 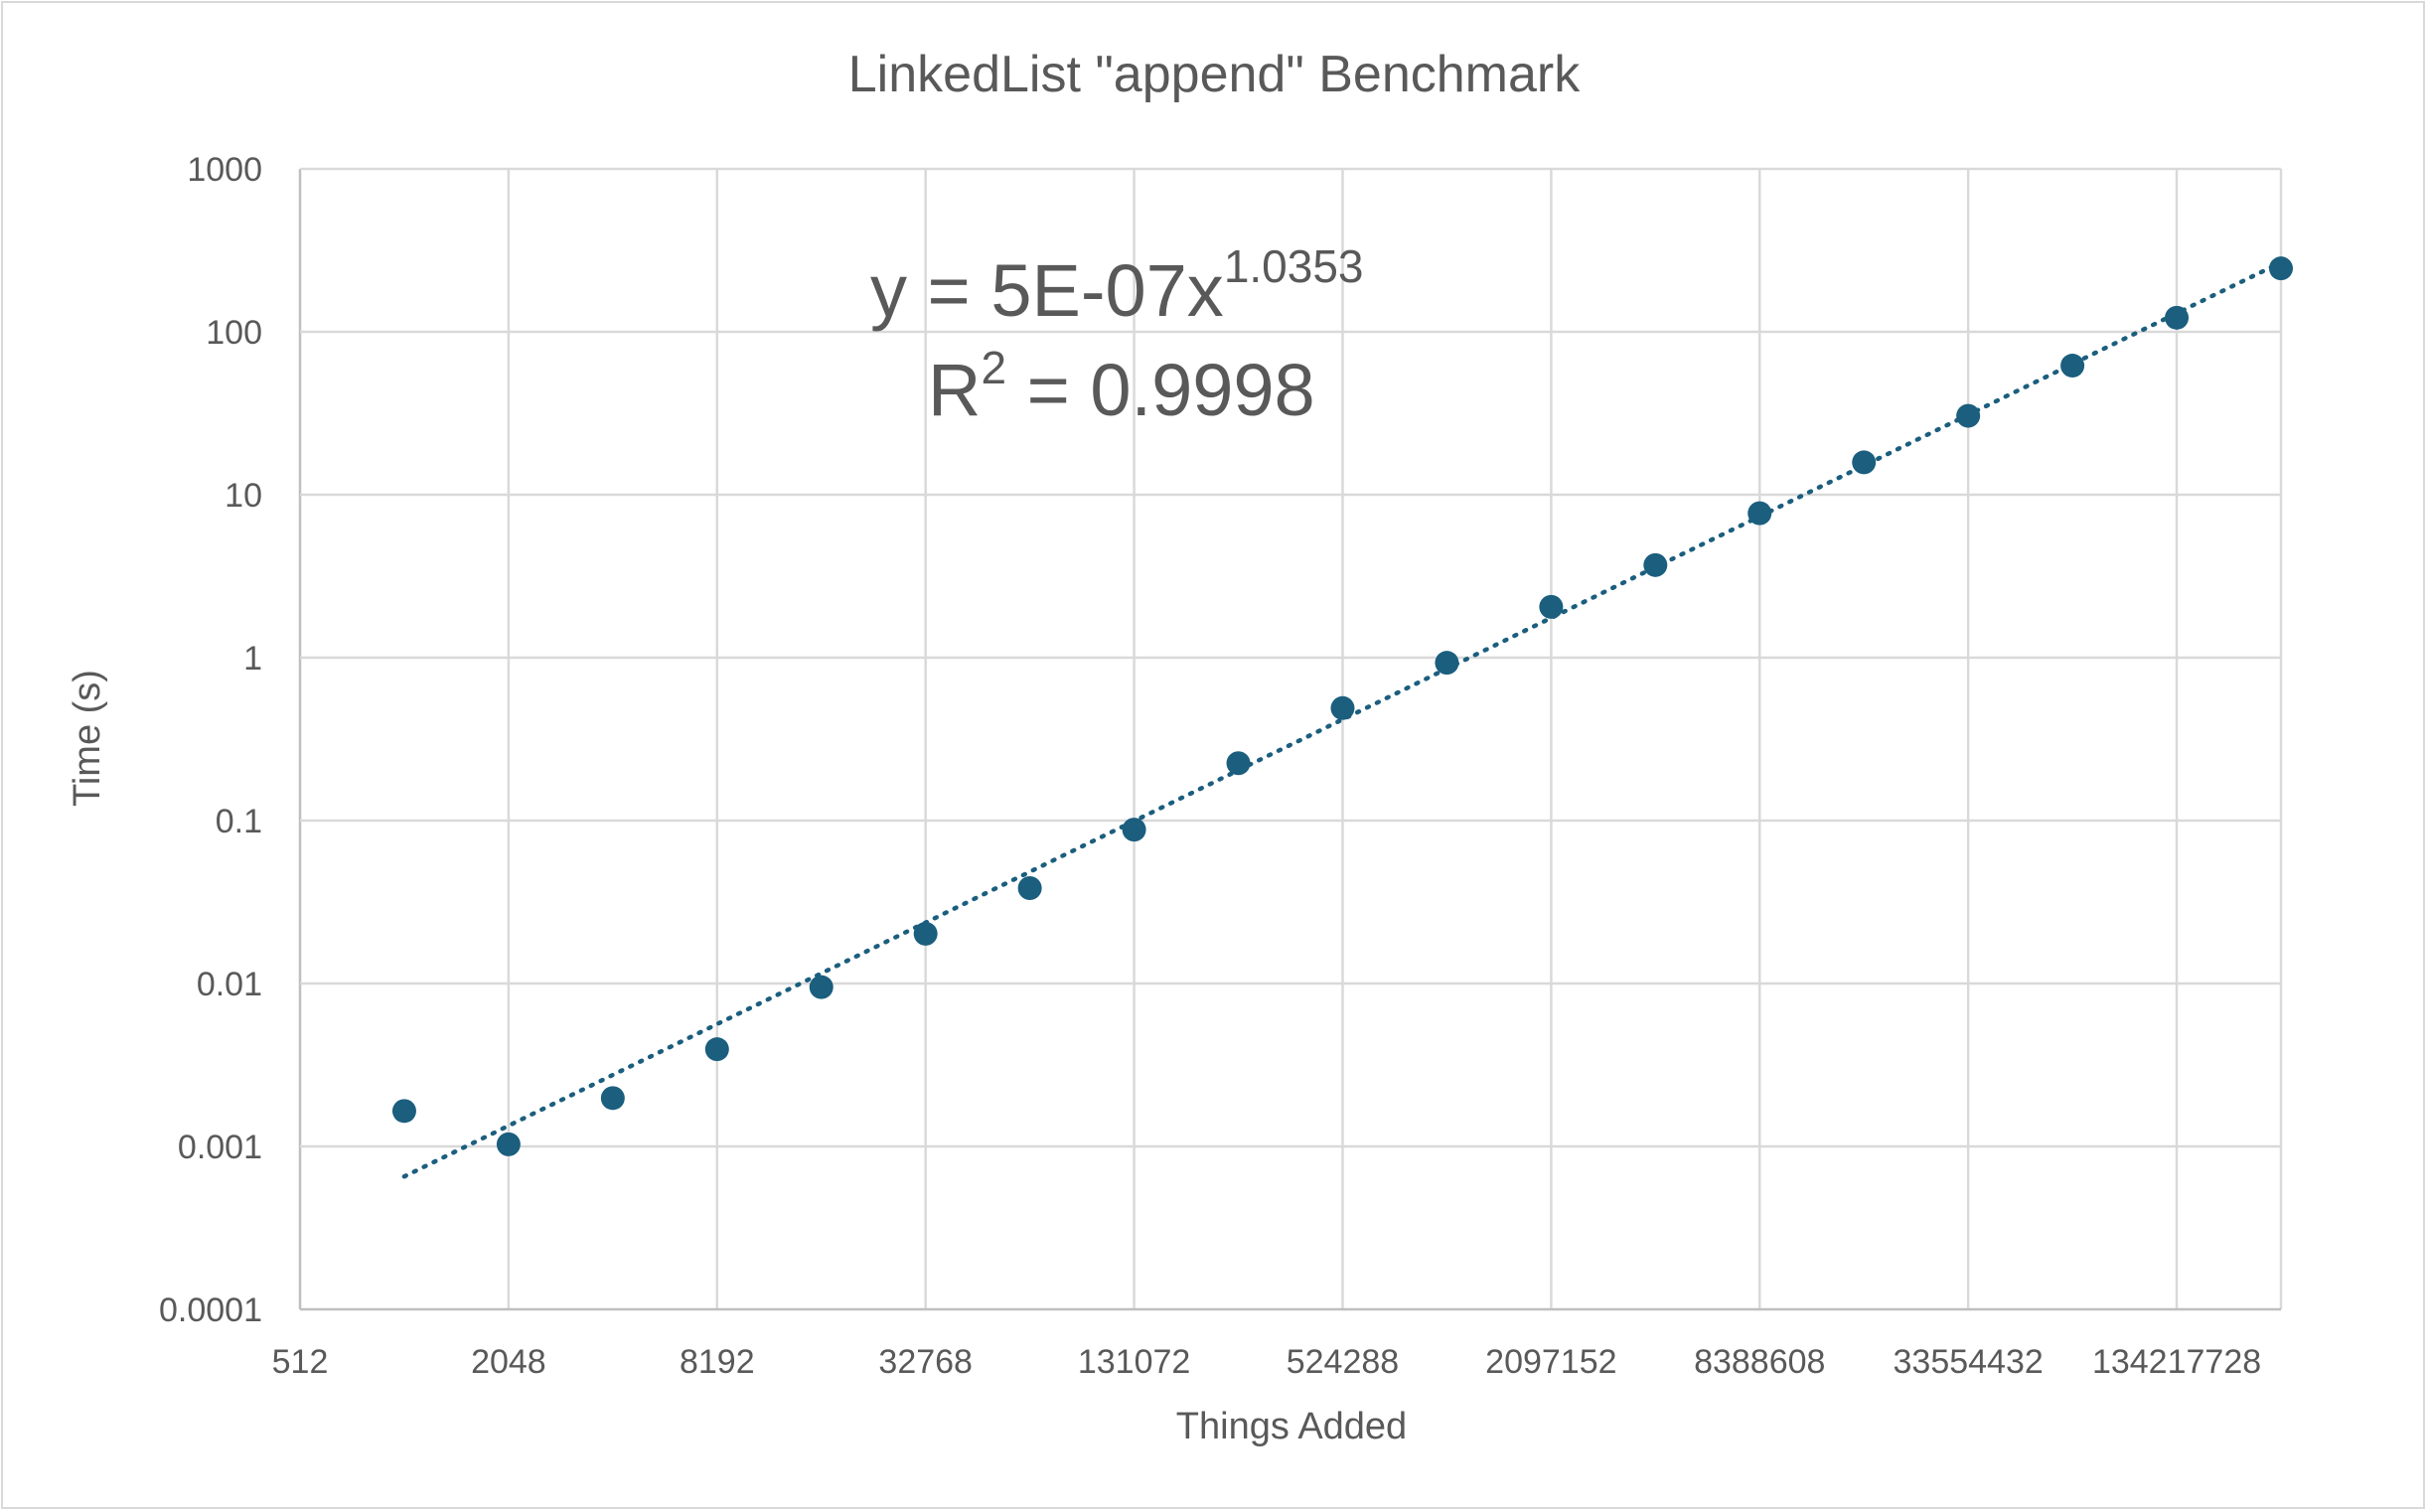 I want to click on x-tick-label: 33554432, so click(x=1969, y=1362).